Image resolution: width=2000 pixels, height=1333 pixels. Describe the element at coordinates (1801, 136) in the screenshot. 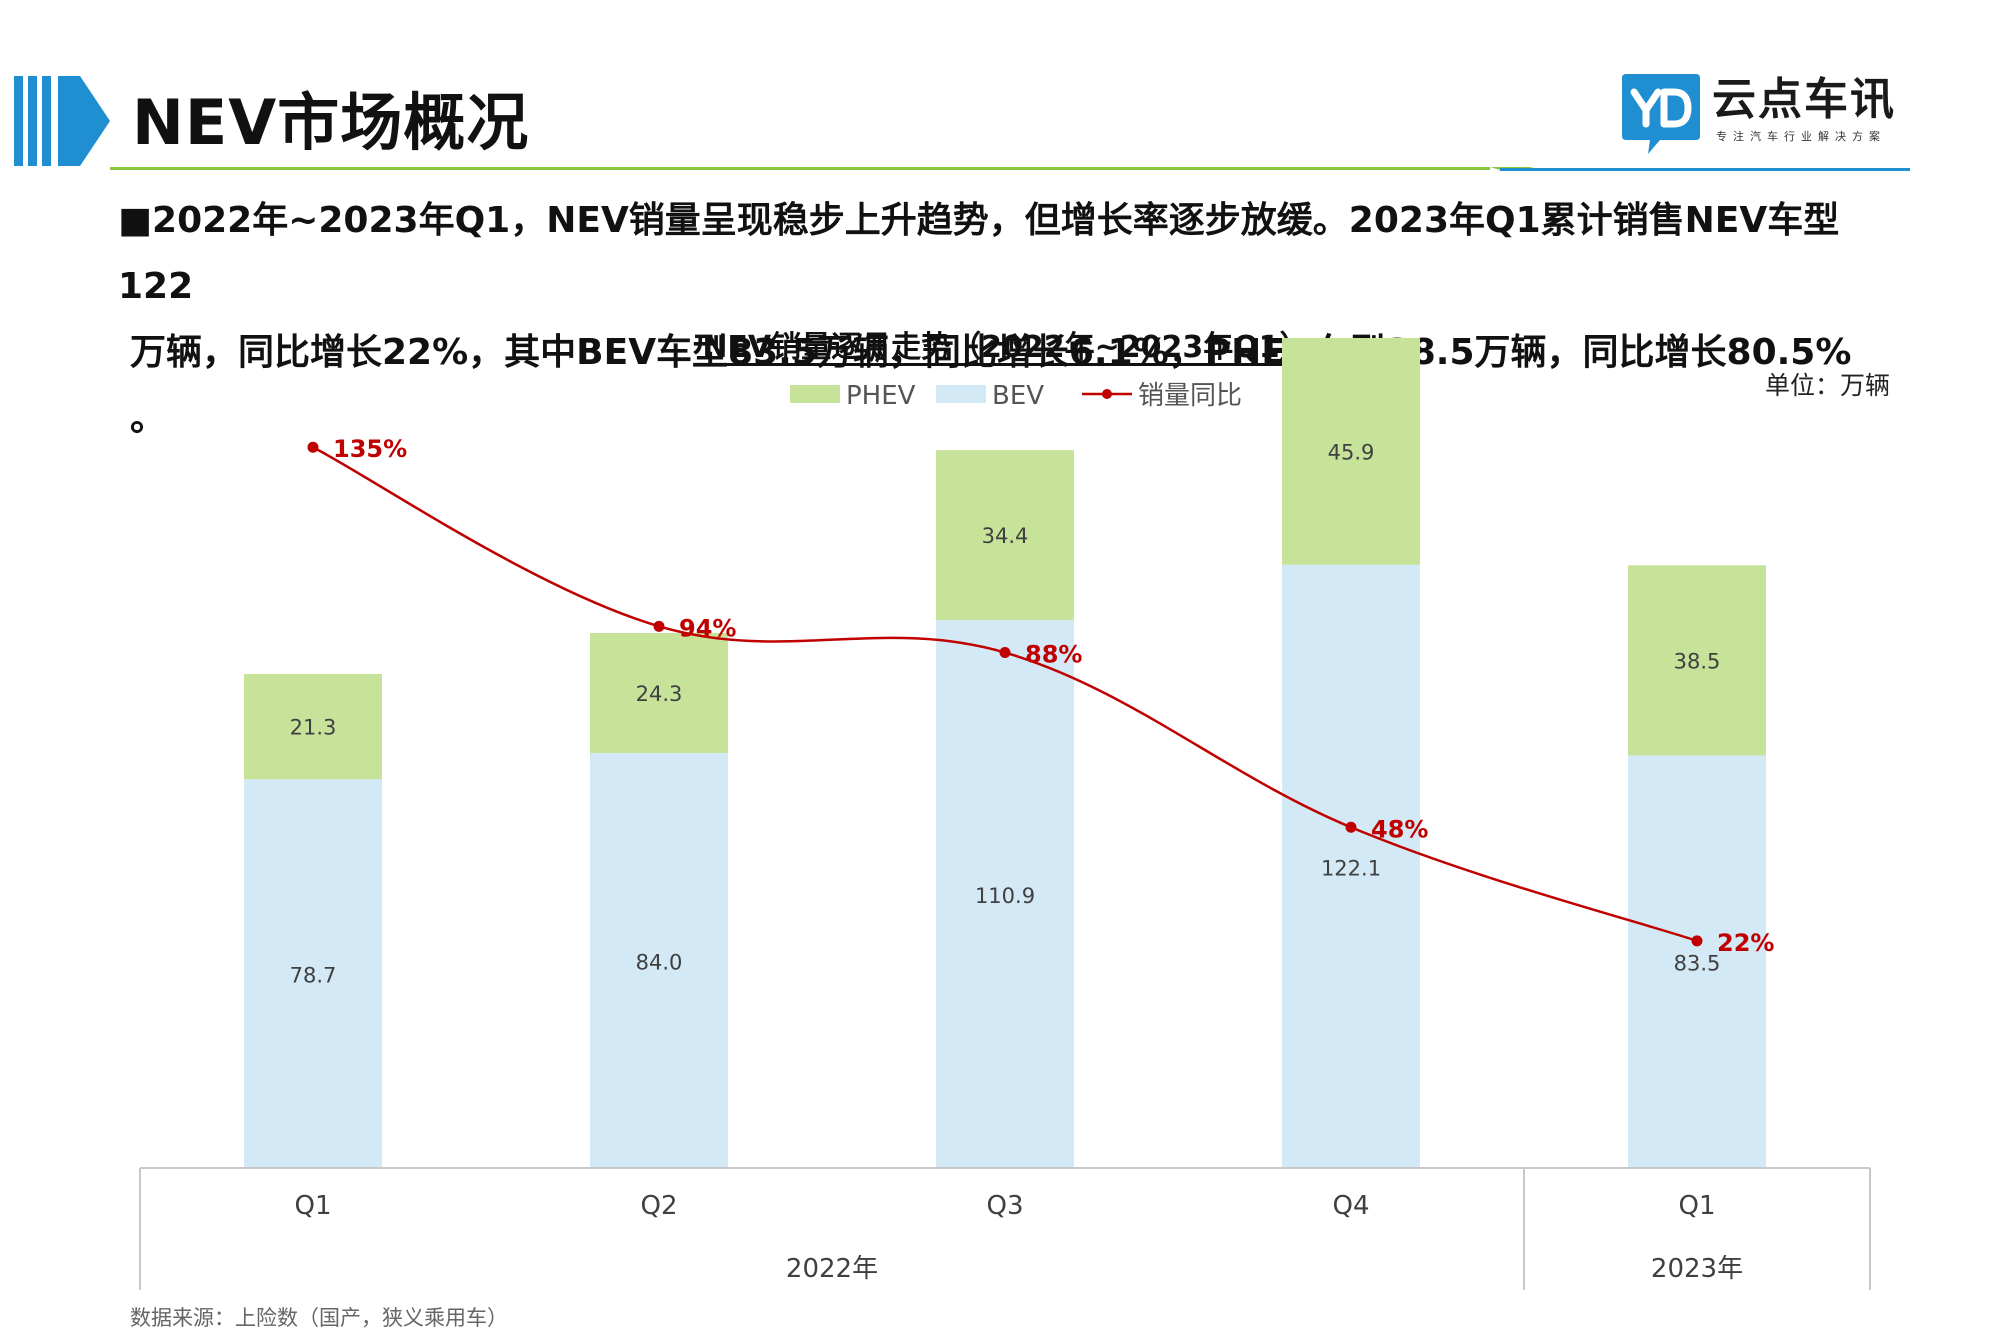

I see `logo-slogan: 专注汽车行业解决方案` at that location.